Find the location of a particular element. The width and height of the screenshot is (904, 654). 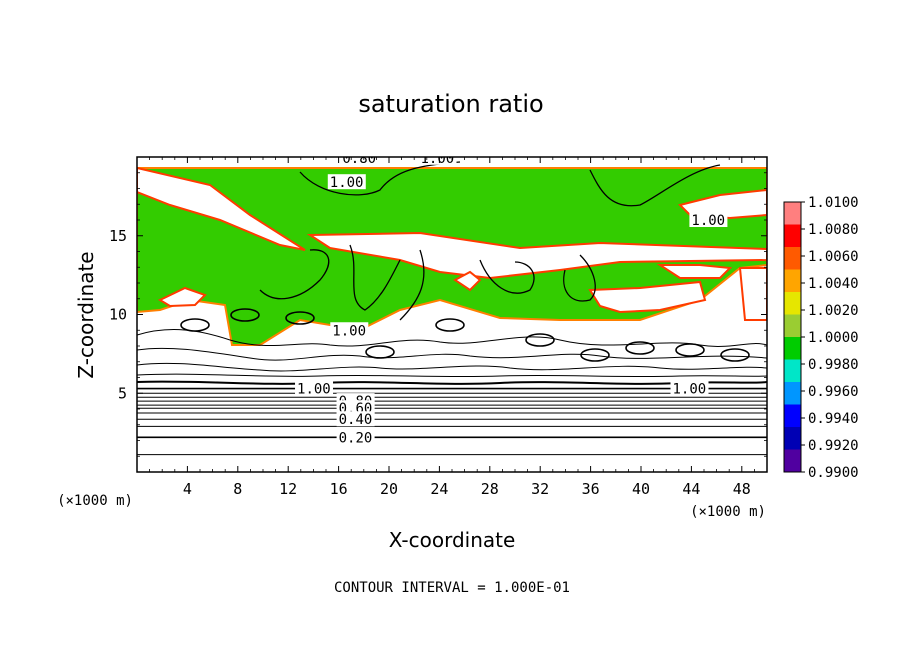

x-tick-label: 16 is located at coordinates (339, 489).